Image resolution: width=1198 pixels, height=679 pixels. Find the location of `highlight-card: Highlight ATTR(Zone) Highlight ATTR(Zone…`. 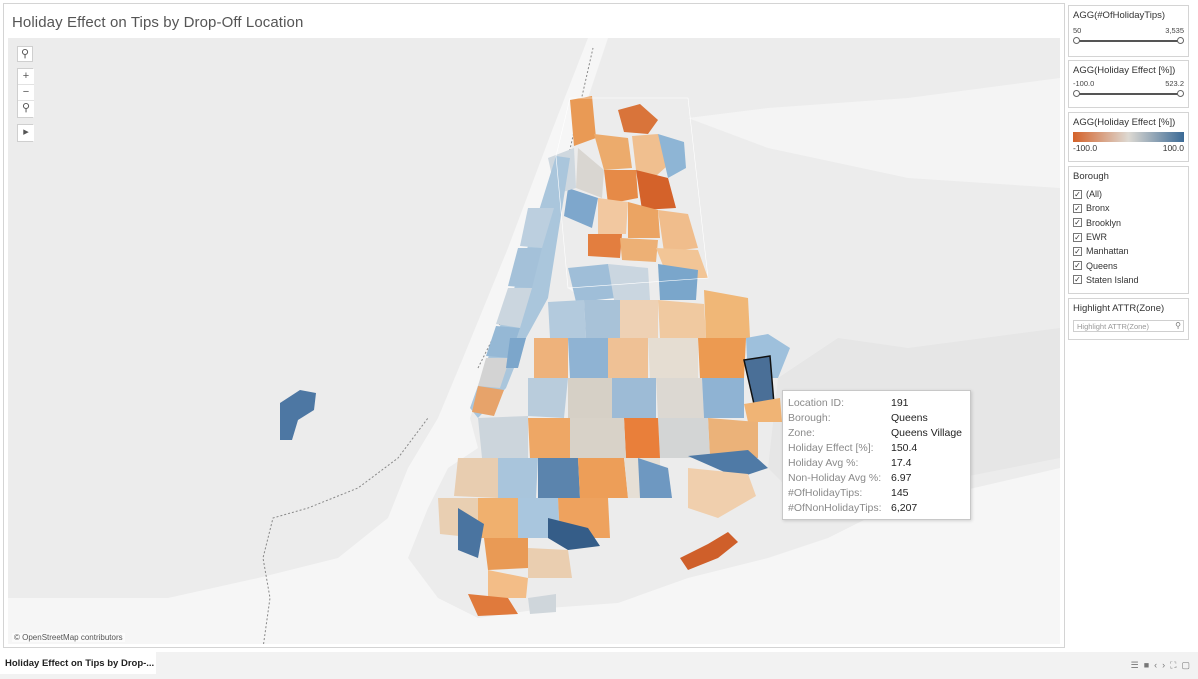

highlight-card: Highlight ATTR(Zone) Highlight ATTR(Zone… is located at coordinates (1128, 319).